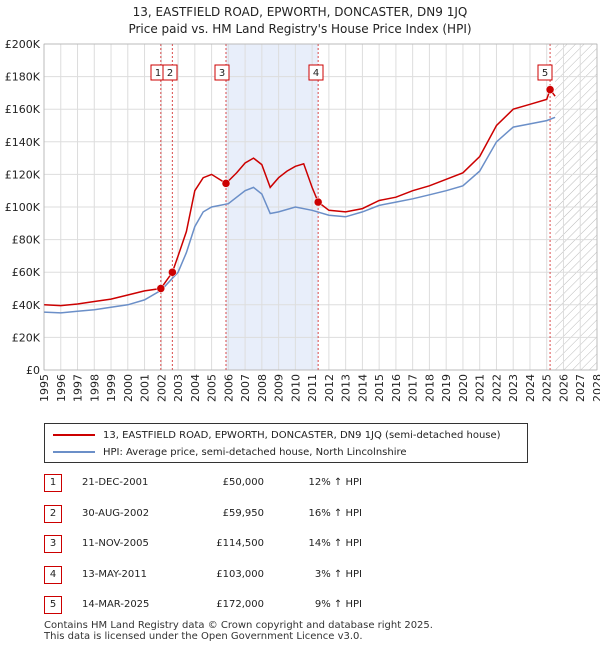  Describe the element at coordinates (463, 388) in the screenshot. I see `x-tick-label: 2020` at that location.